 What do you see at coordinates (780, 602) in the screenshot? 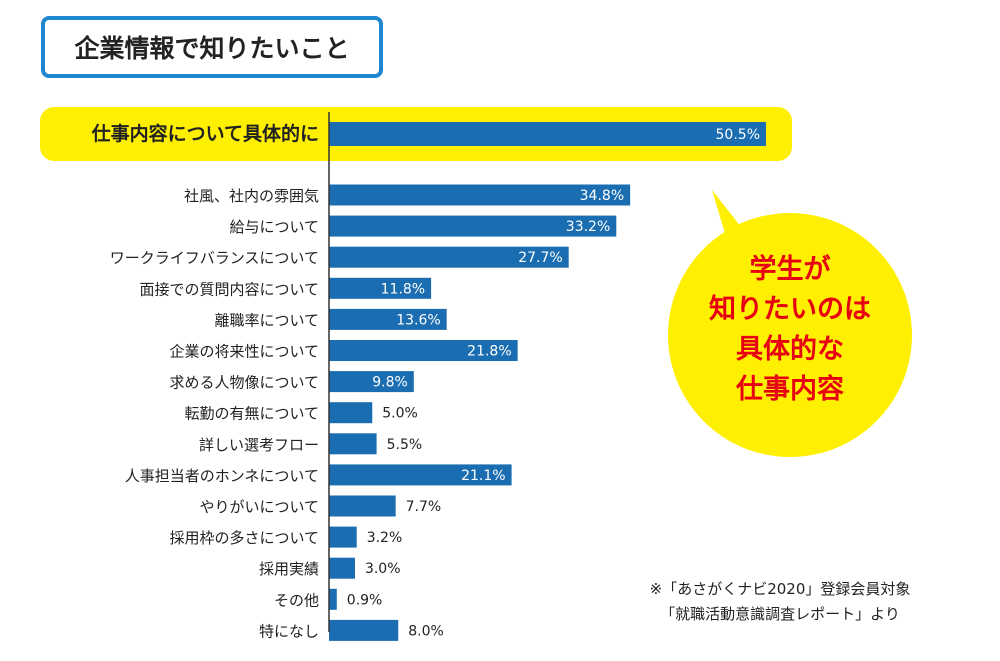
I see `source-note: ※「あさがくナビ2020」登録会員対象 「就職活動意識調査レポート」より` at bounding box center [780, 602].